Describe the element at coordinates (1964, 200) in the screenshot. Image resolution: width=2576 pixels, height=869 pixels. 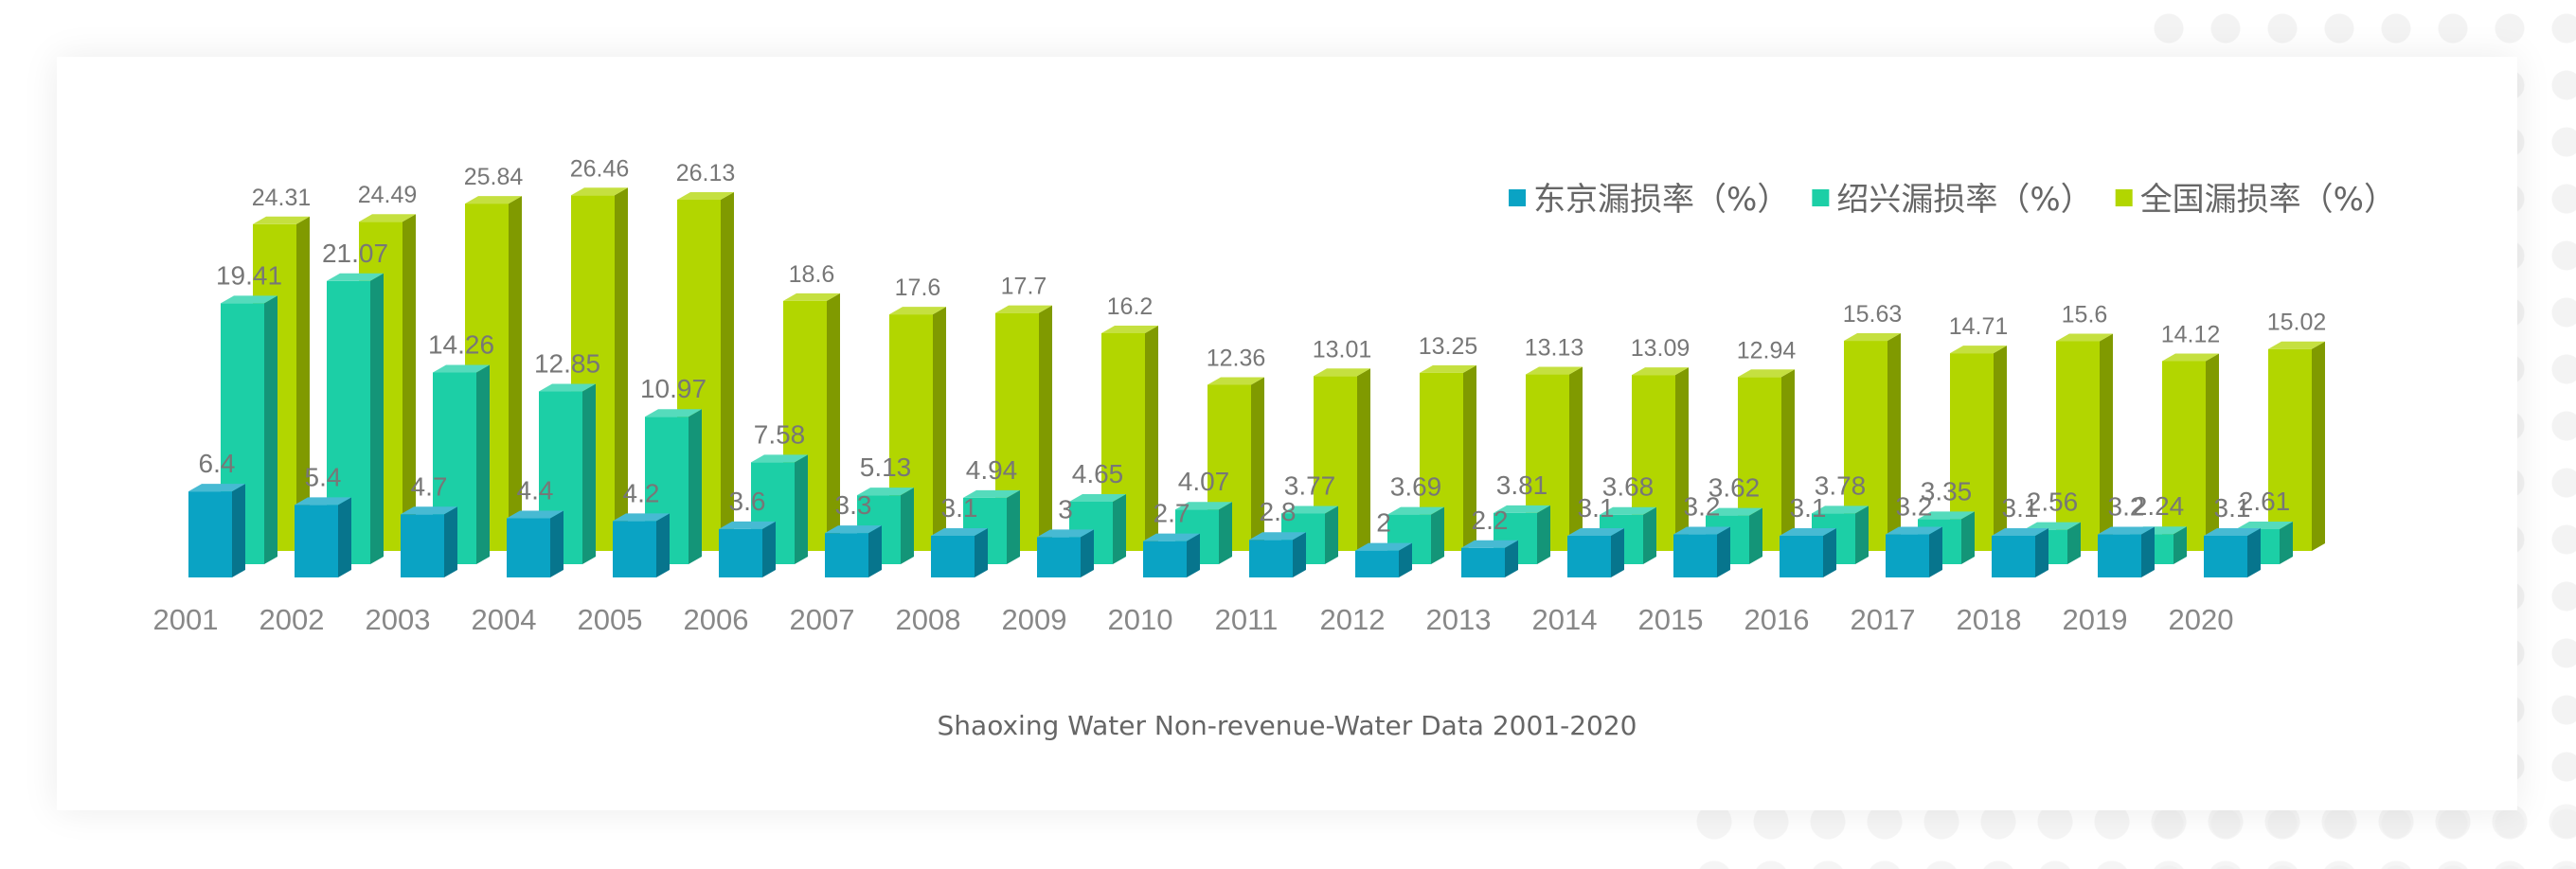
I see `legend-label: 绍兴漏损率（%）` at that location.